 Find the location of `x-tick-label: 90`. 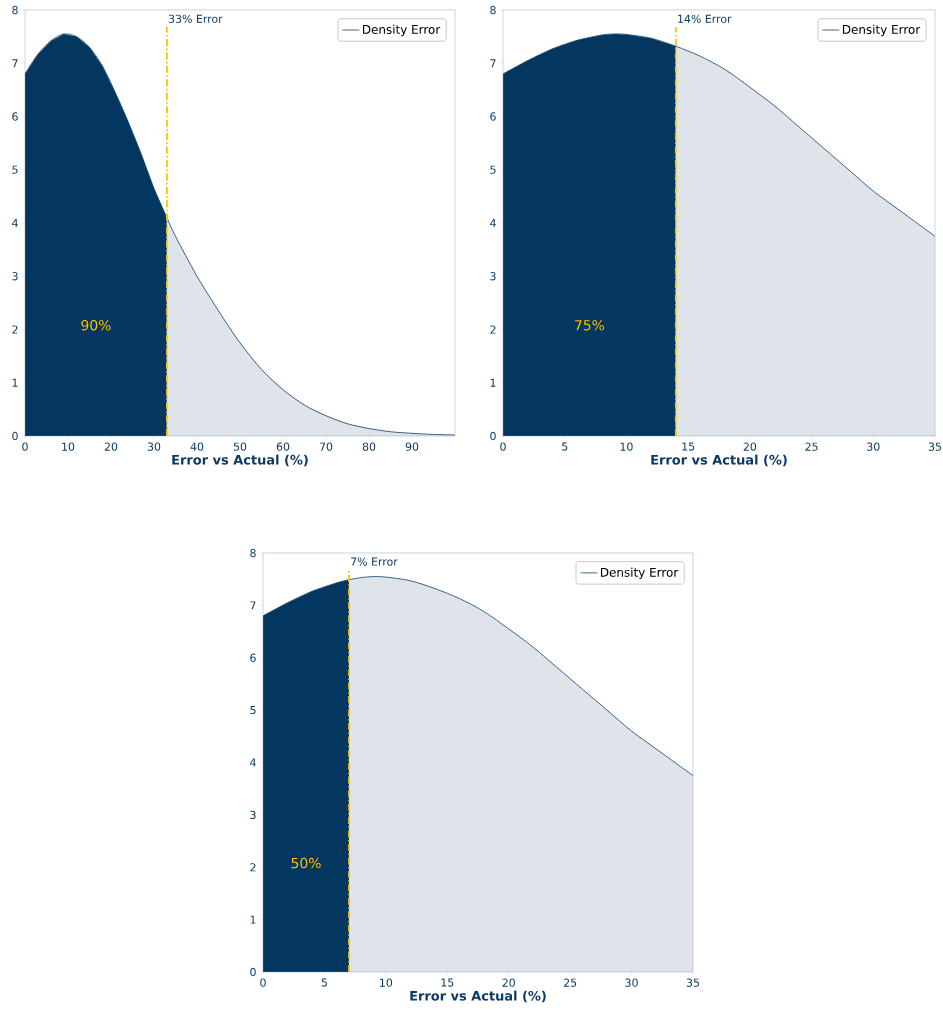

x-tick-label: 90 is located at coordinates (412, 446).